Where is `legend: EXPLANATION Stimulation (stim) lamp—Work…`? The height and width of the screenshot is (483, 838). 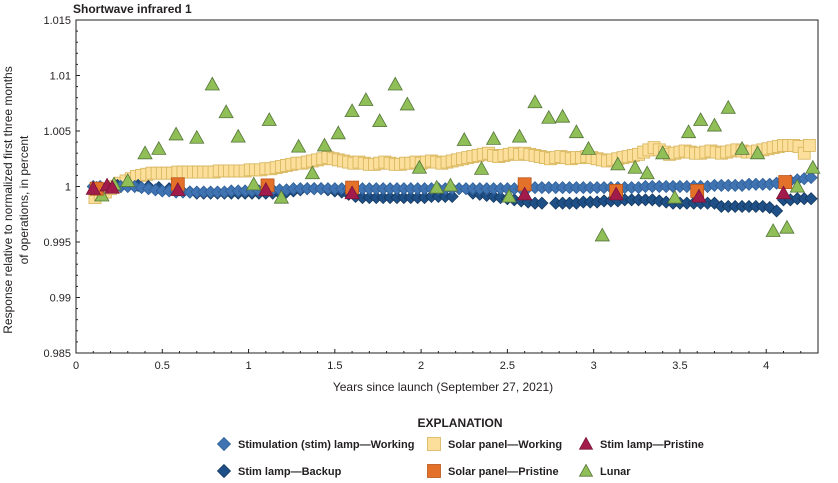
legend: EXPLANATION Stimulation (stim) lamp—Work… is located at coordinates (460, 447).